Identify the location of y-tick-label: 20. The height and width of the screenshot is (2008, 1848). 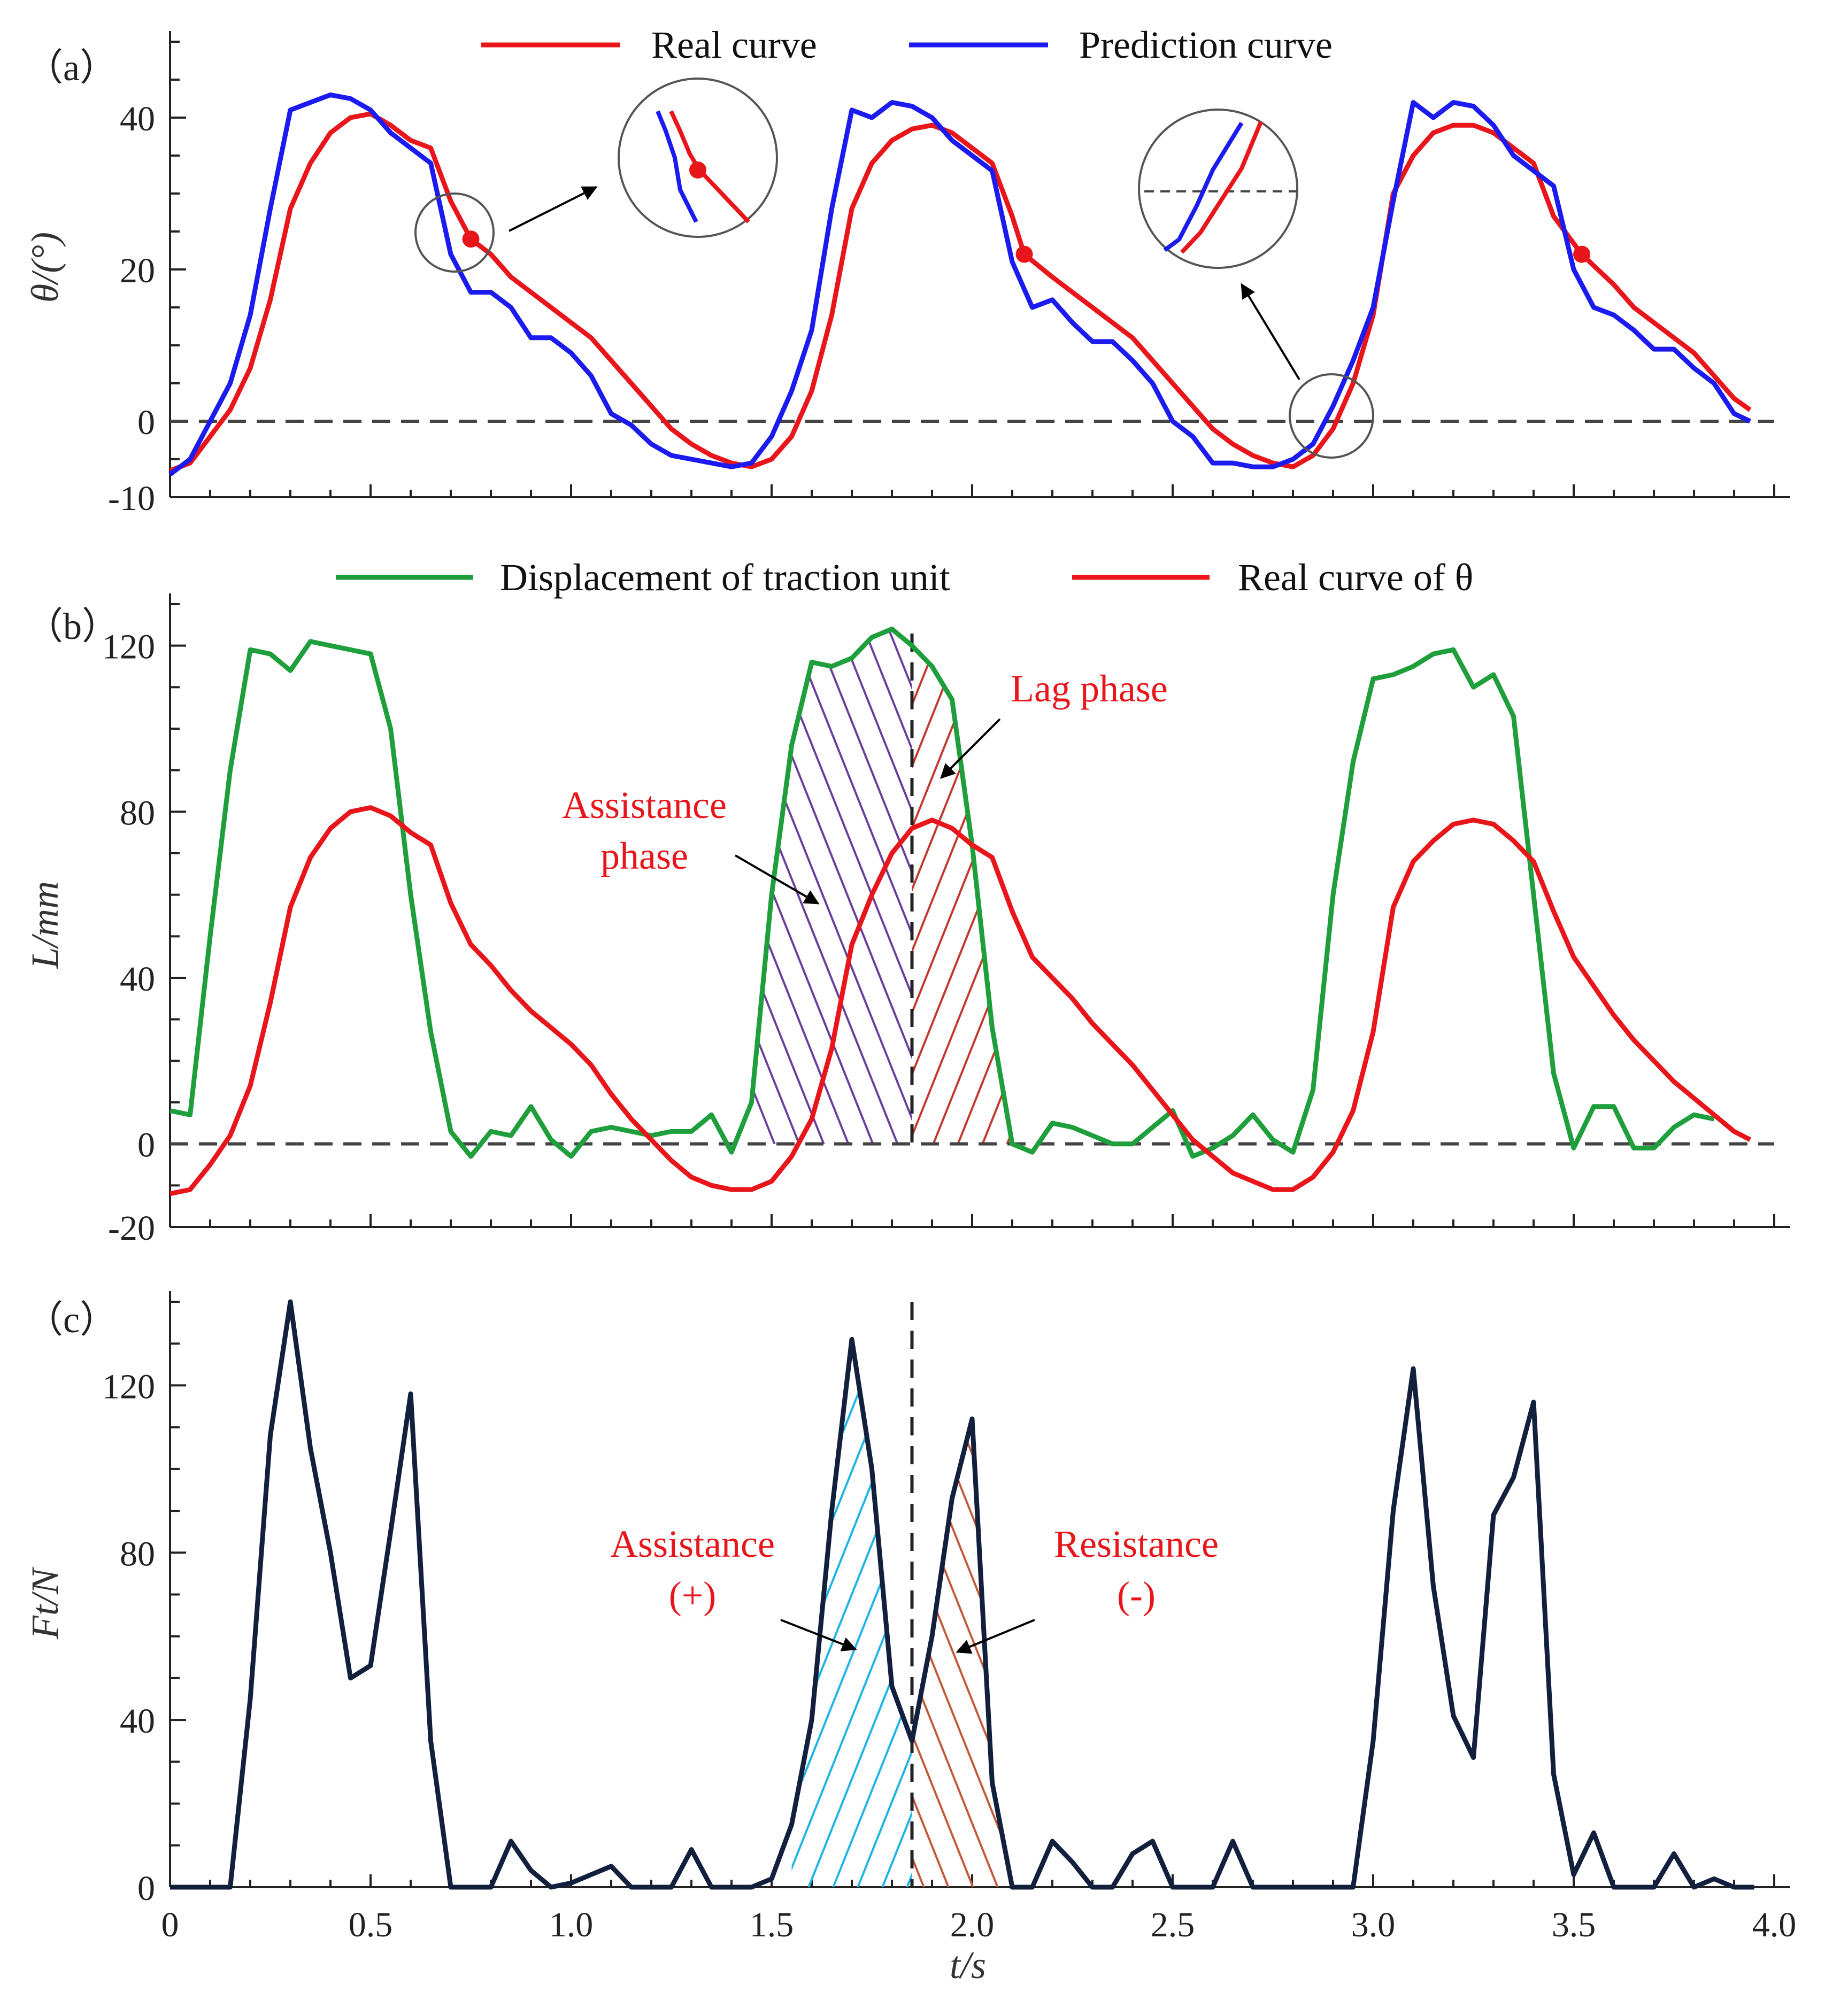
(137, 270).